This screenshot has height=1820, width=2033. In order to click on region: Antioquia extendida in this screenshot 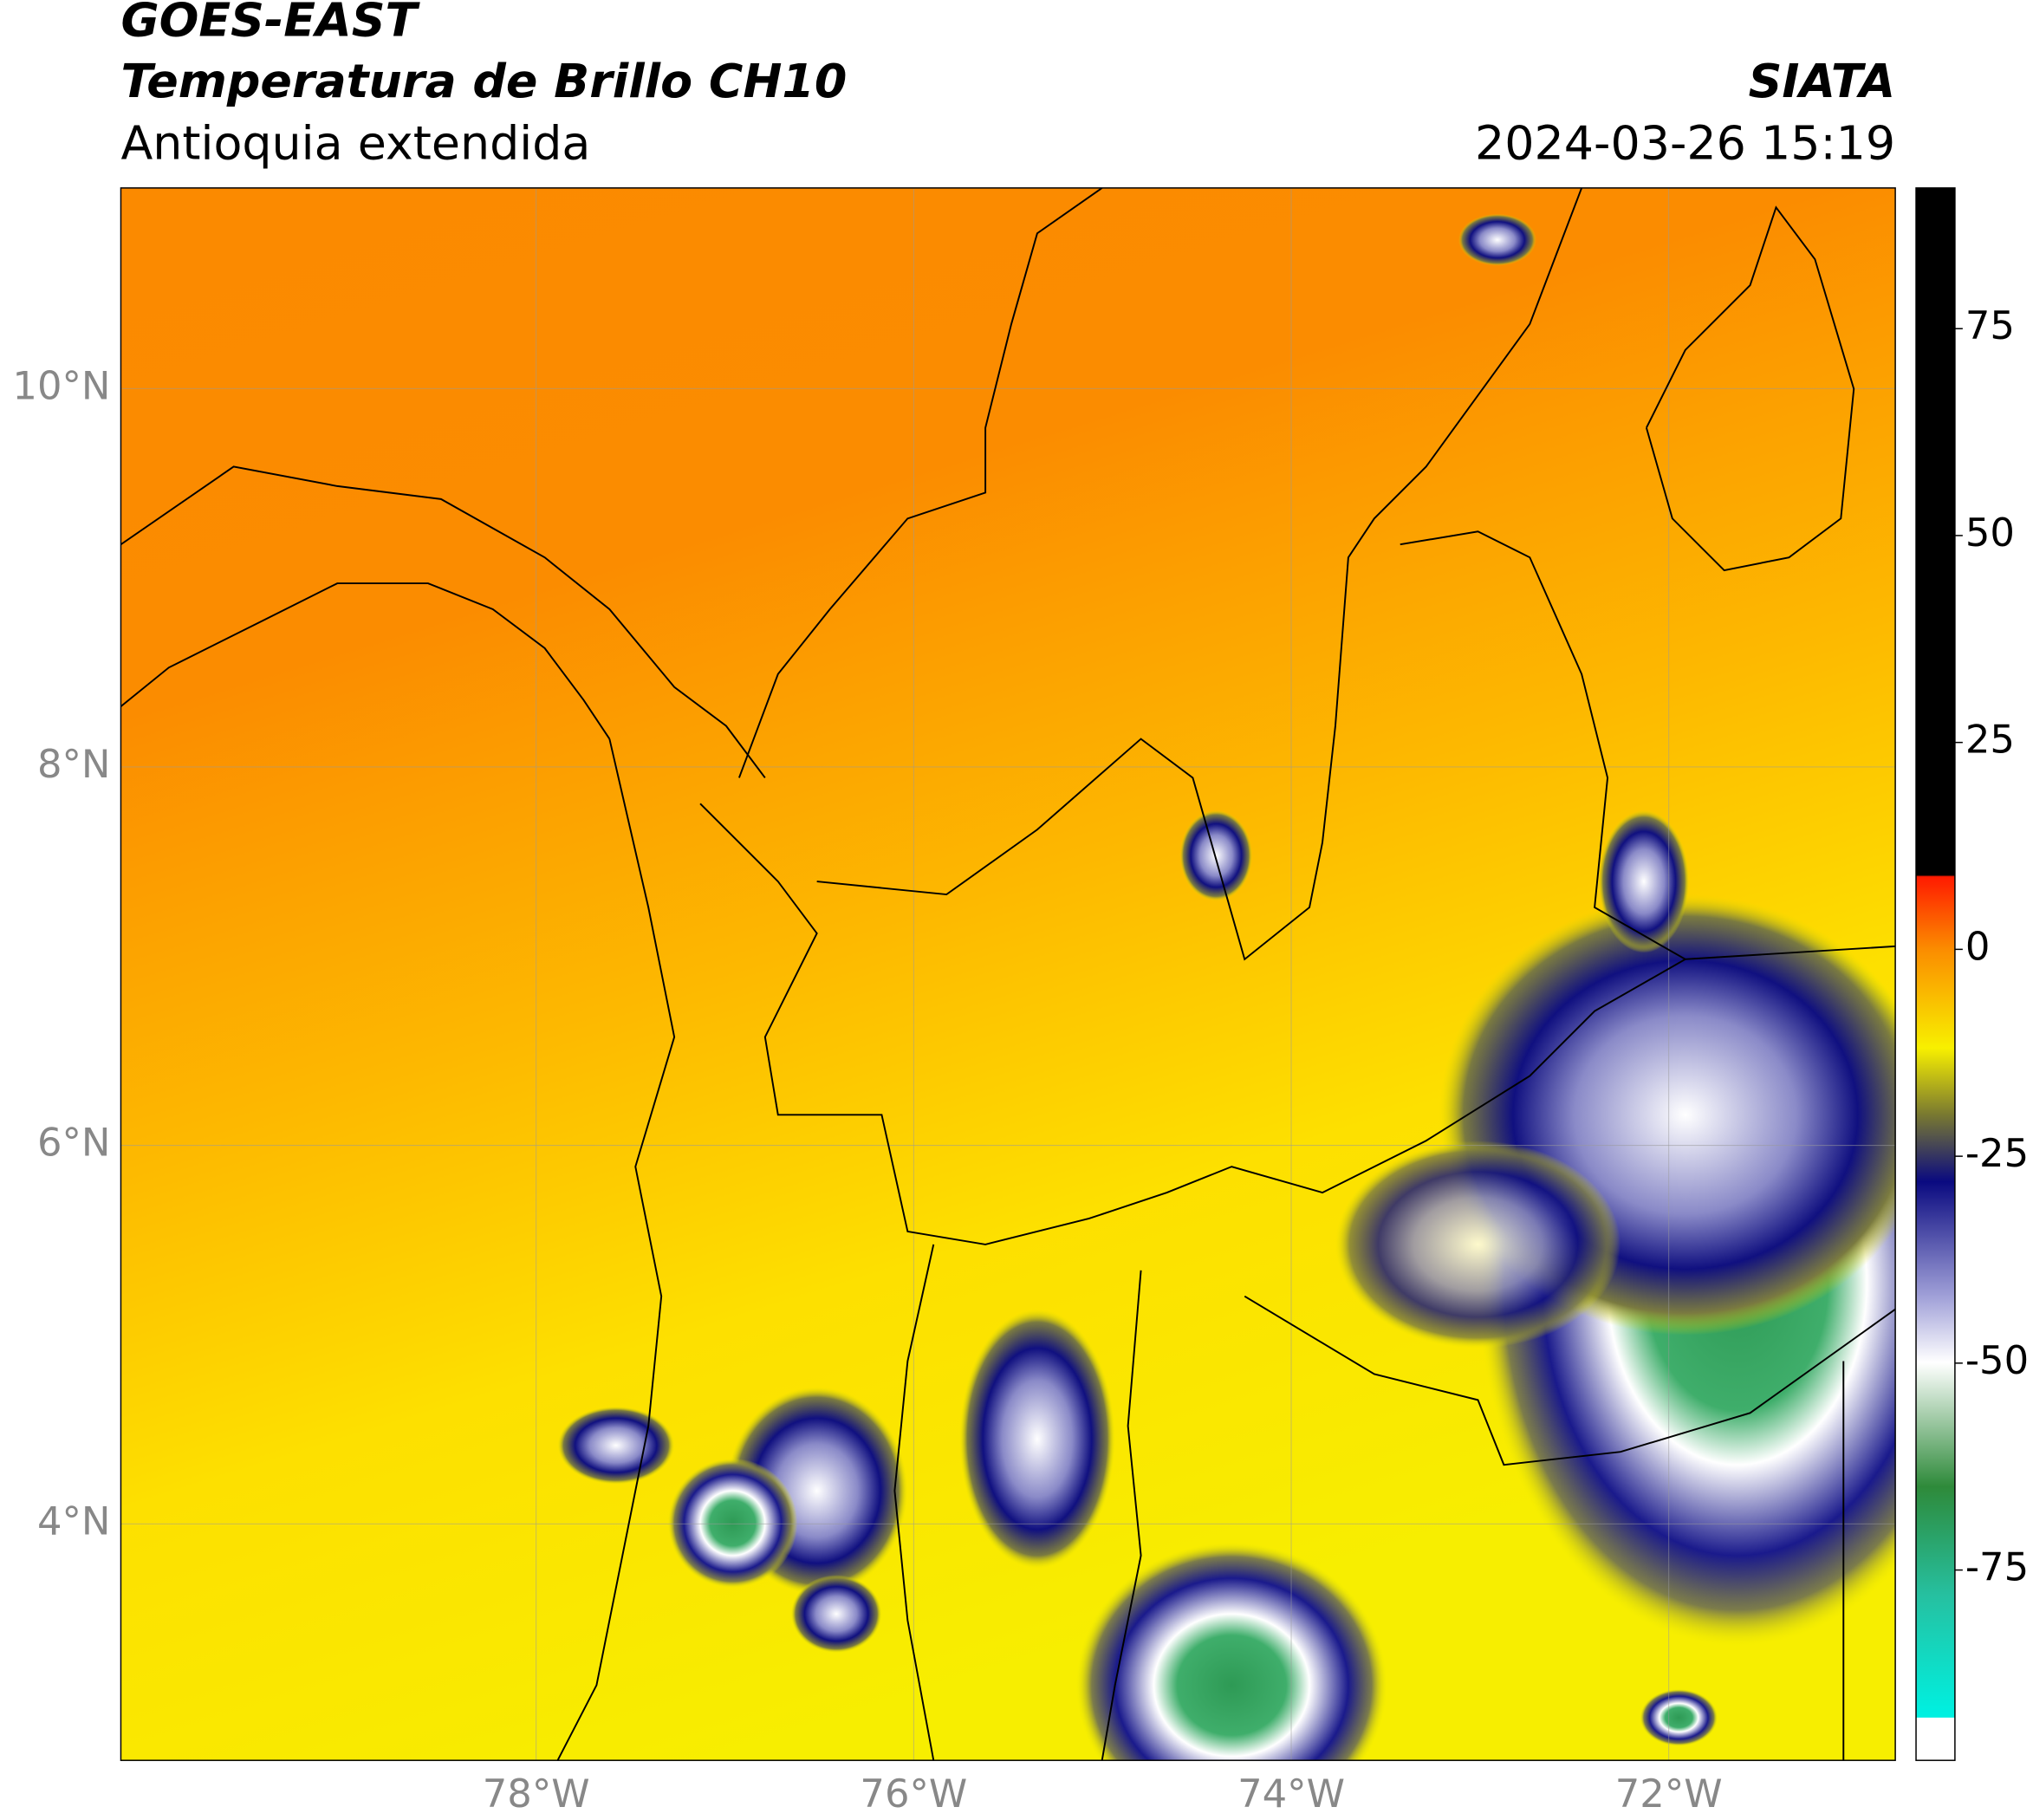, I will do `click(355, 143)`.